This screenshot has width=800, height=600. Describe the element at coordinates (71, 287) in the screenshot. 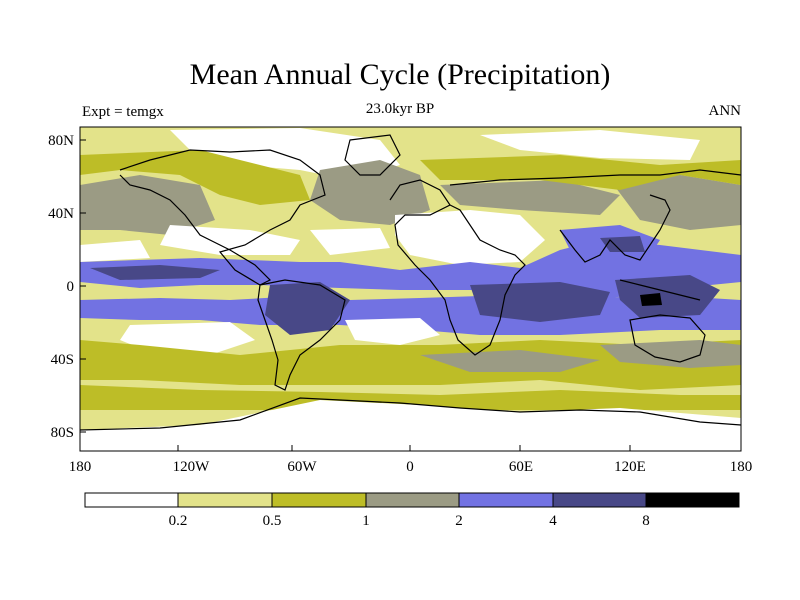

I see `y-tick-label: 0` at that location.